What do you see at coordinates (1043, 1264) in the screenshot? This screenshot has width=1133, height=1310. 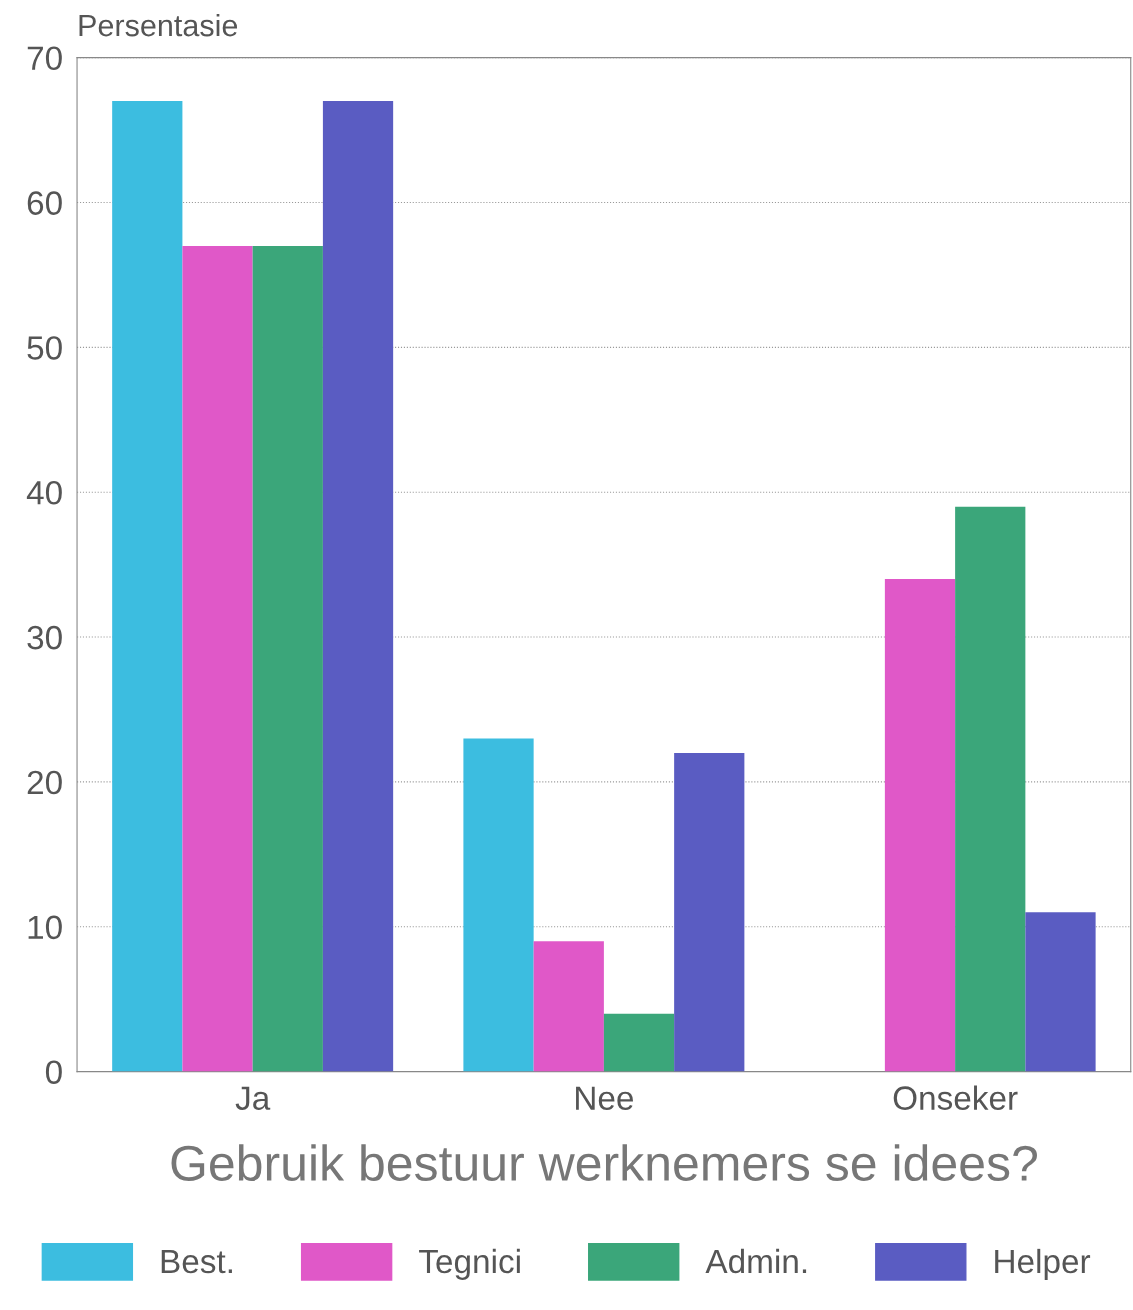 I see `legend-label: Helper` at bounding box center [1043, 1264].